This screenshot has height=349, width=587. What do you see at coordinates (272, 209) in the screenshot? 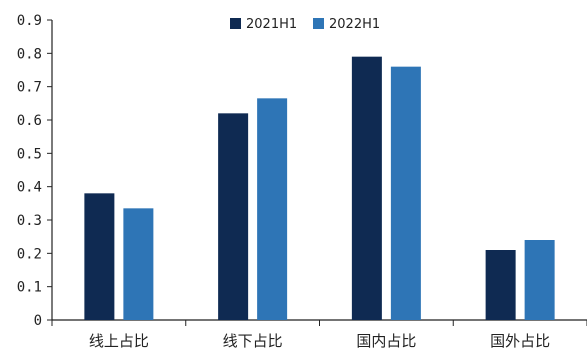
I see `bar-2022H1-线下占比` at bounding box center [272, 209].